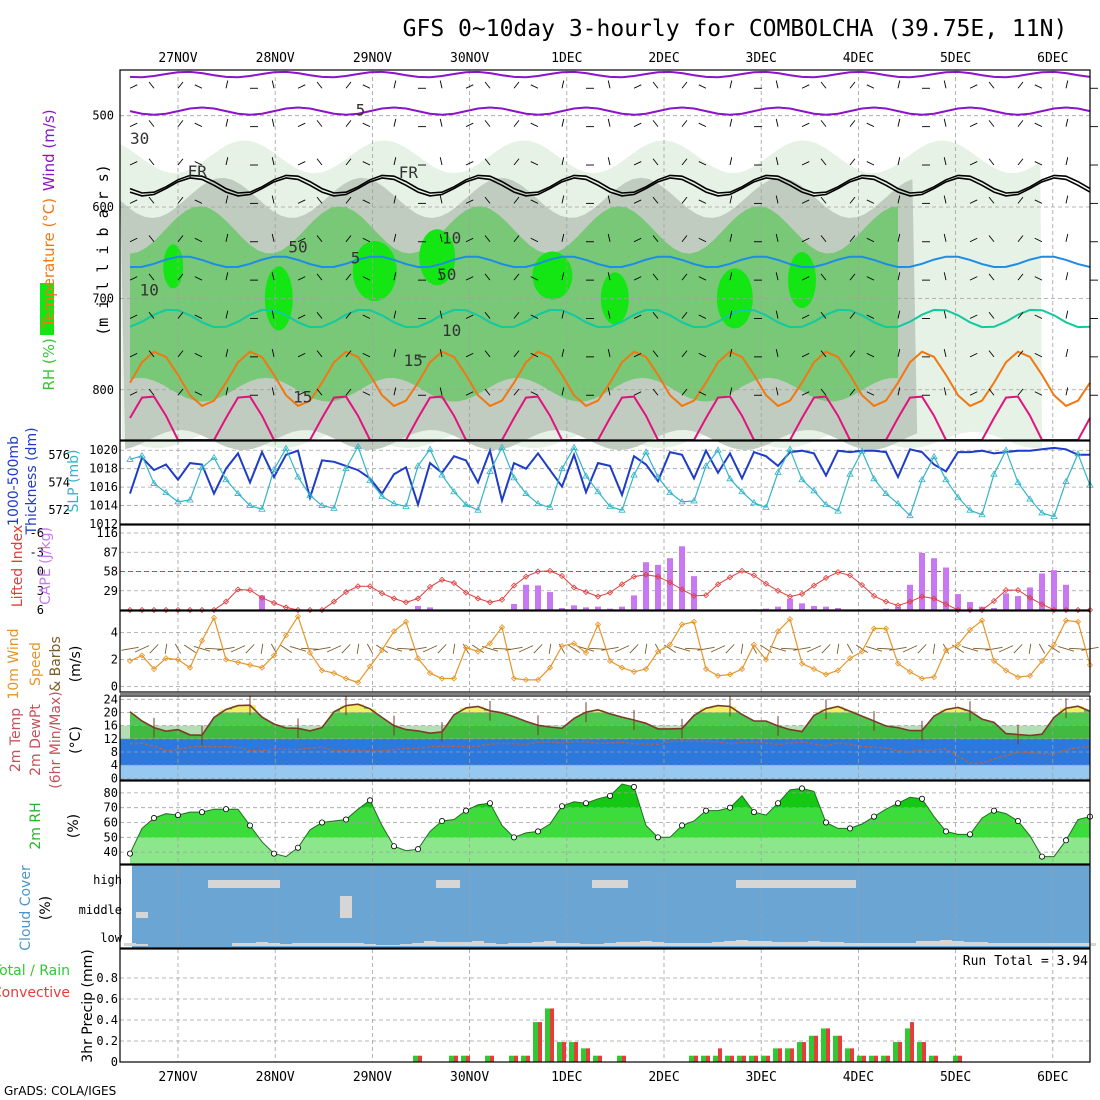 The image size is (1100, 1100). Describe the element at coordinates (107, 978) in the screenshot. I see `precip-tick-label: 0.8` at that location.